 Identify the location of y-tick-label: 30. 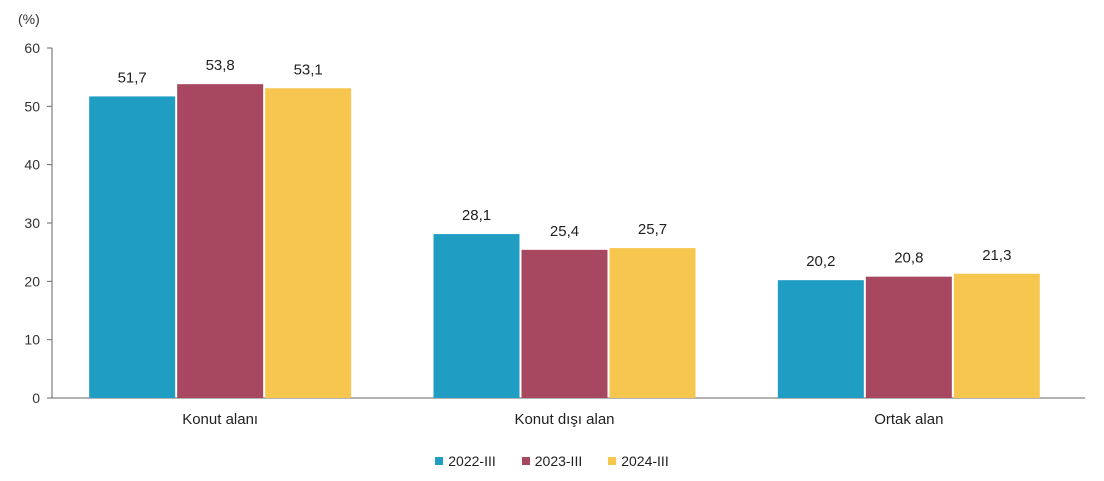
(32, 223).